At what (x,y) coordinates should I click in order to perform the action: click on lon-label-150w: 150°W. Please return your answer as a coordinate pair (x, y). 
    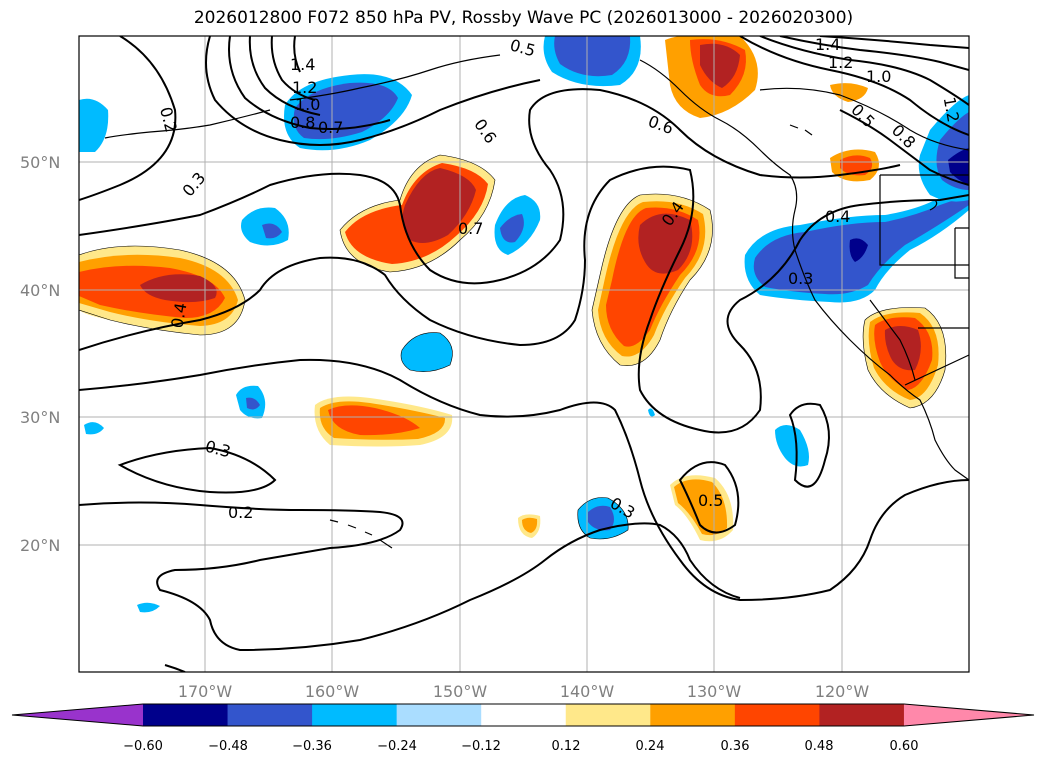
    Looking at the image, I should click on (460, 691).